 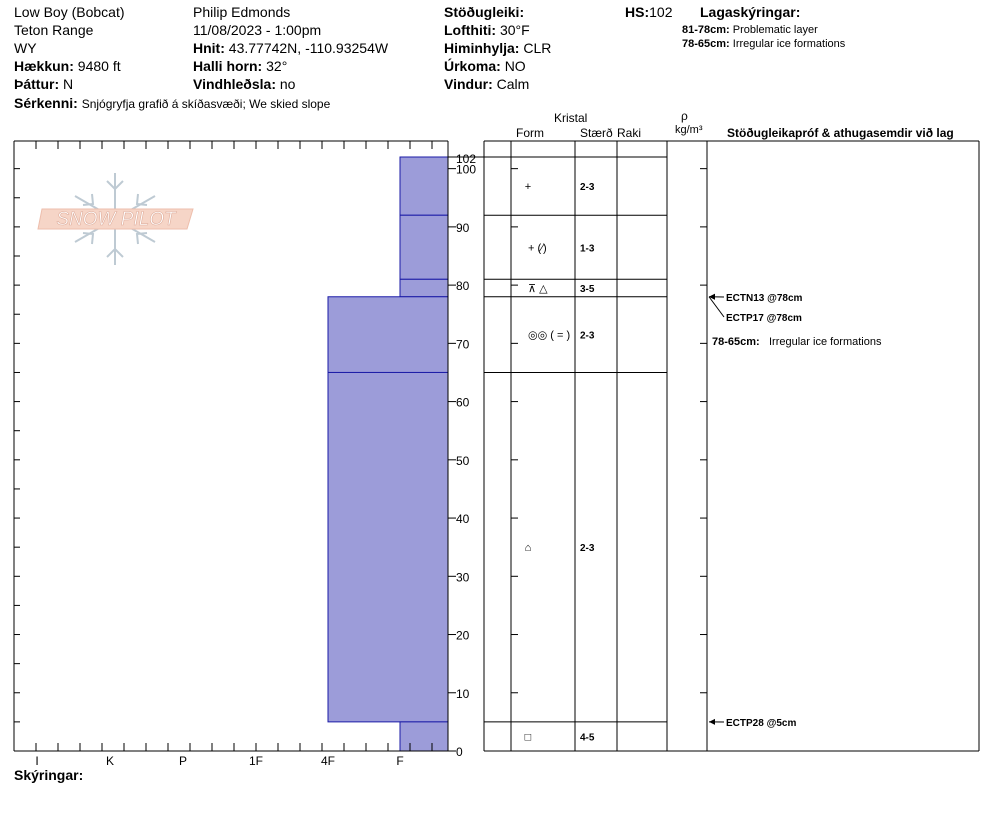 I want to click on aspect-value: N, so click(x=68, y=84).